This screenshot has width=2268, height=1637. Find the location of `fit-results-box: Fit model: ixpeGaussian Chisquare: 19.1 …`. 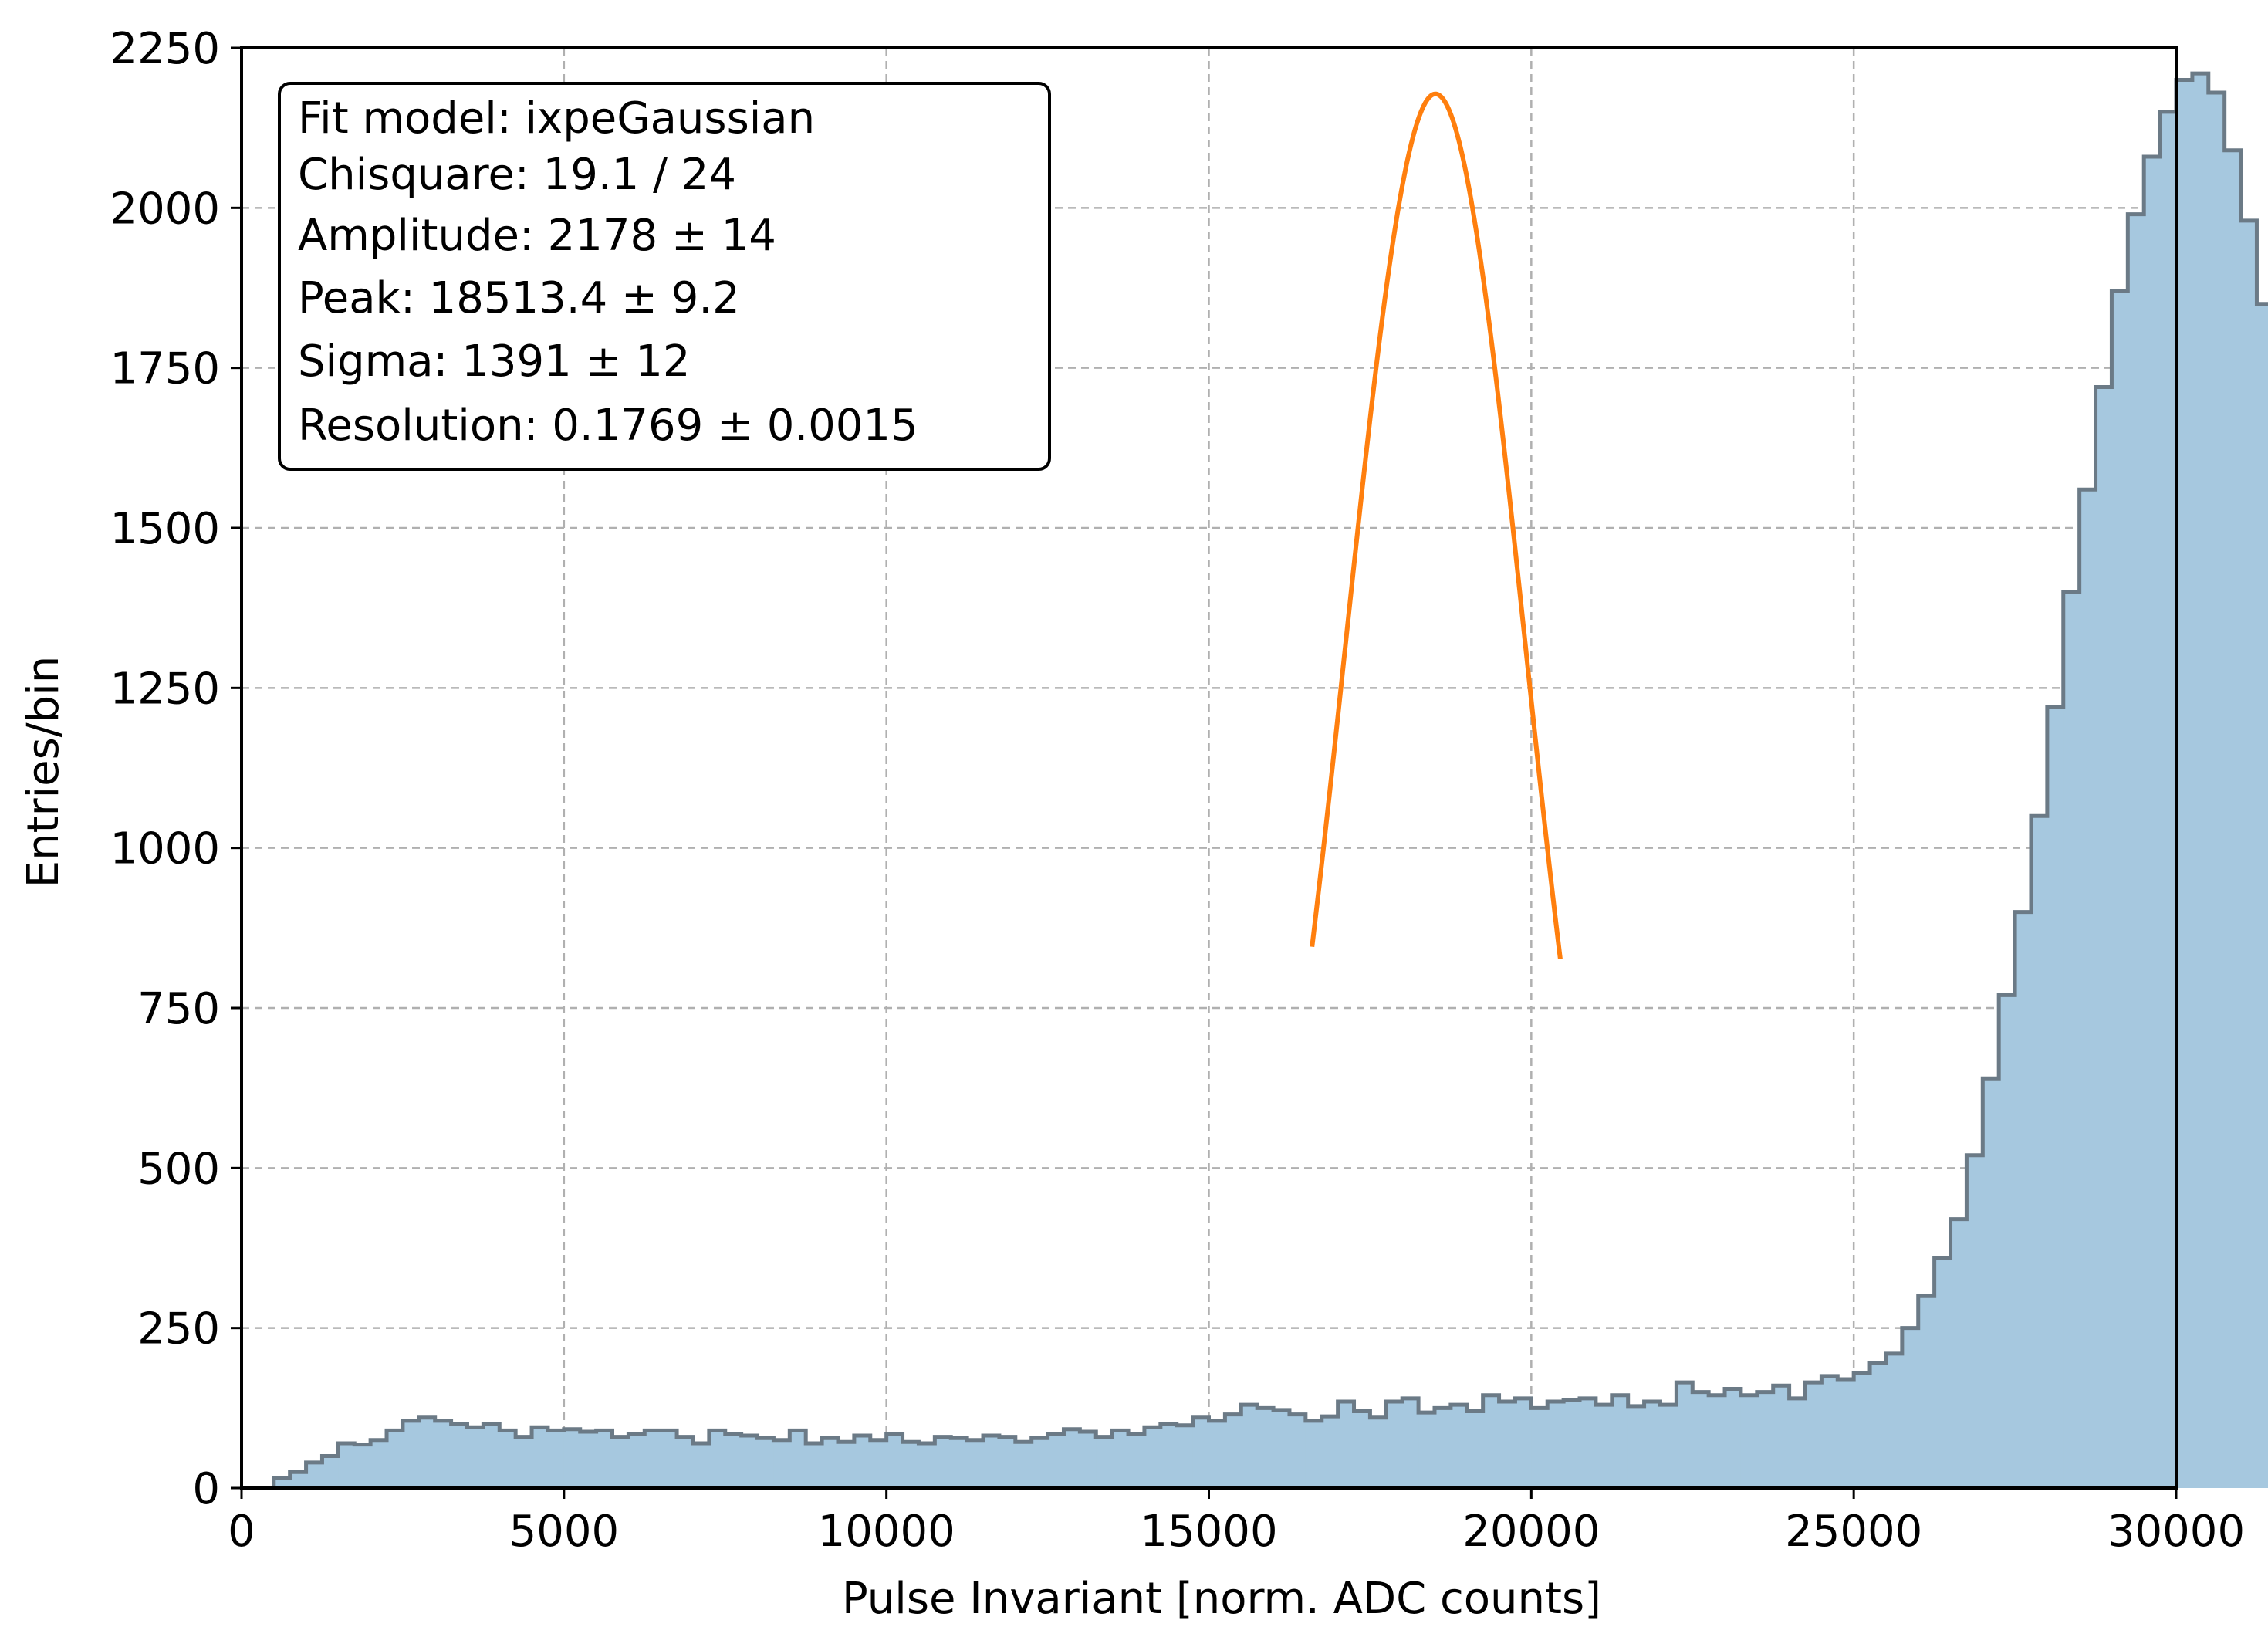

fit-results-box: Fit model: ixpeGaussian Chisquare: 19.1 … is located at coordinates (665, 276).